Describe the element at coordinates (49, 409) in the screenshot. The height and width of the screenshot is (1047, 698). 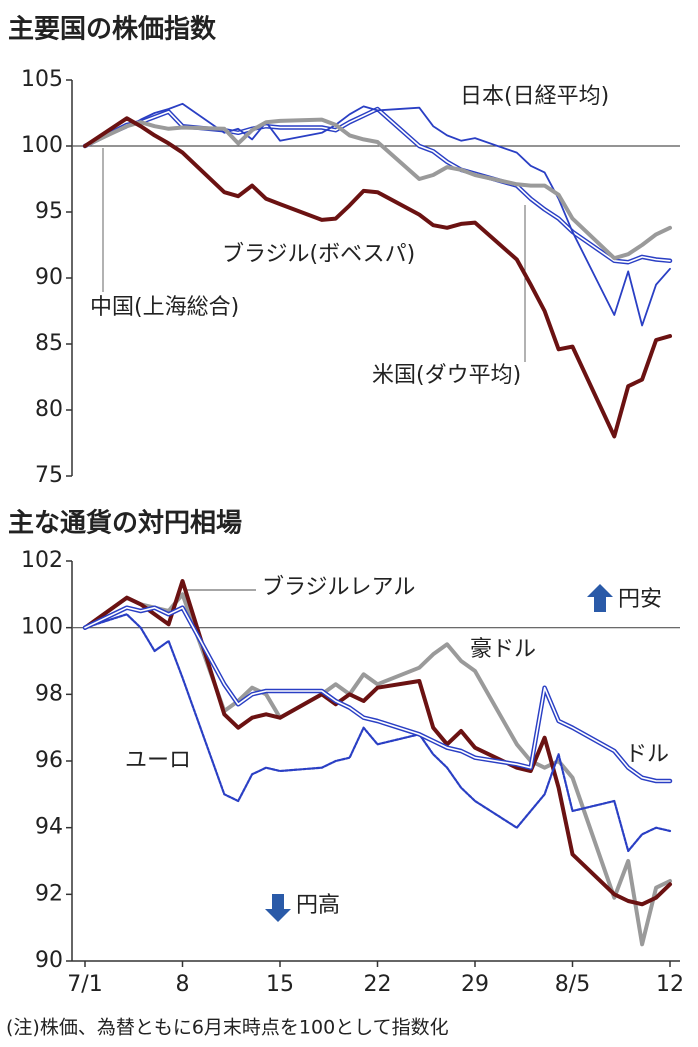
I see `y-tick-label: 80` at that location.